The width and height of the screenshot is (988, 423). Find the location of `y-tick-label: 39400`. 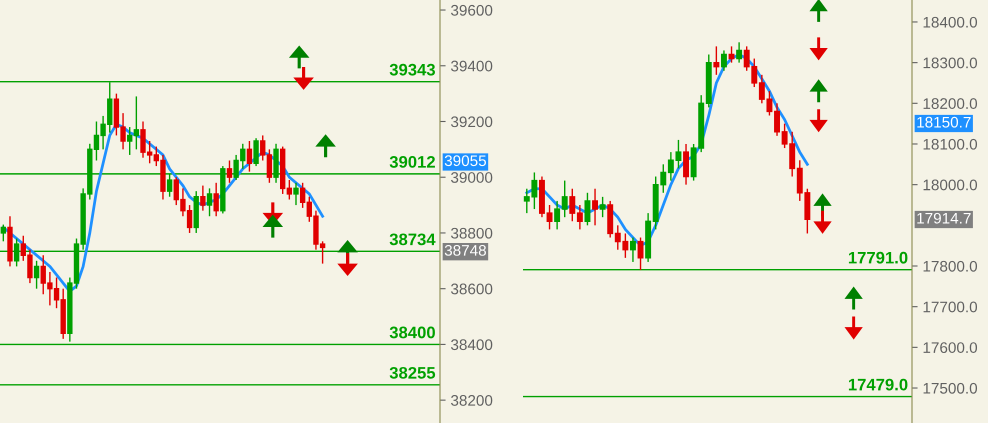

y-tick-label: 39400 is located at coordinates (471, 66).